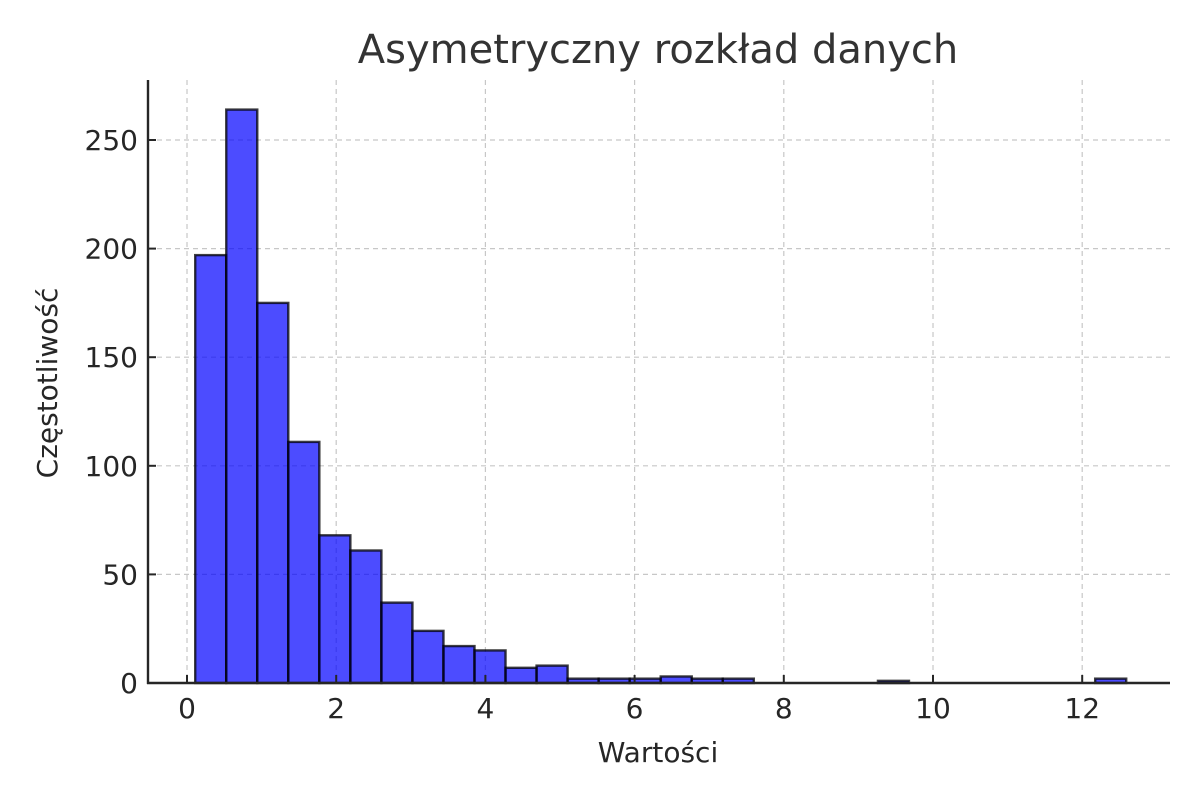 The height and width of the screenshot is (800, 1200). Describe the element at coordinates (635, 708) in the screenshot. I see `x-tick-label: 6` at that location.